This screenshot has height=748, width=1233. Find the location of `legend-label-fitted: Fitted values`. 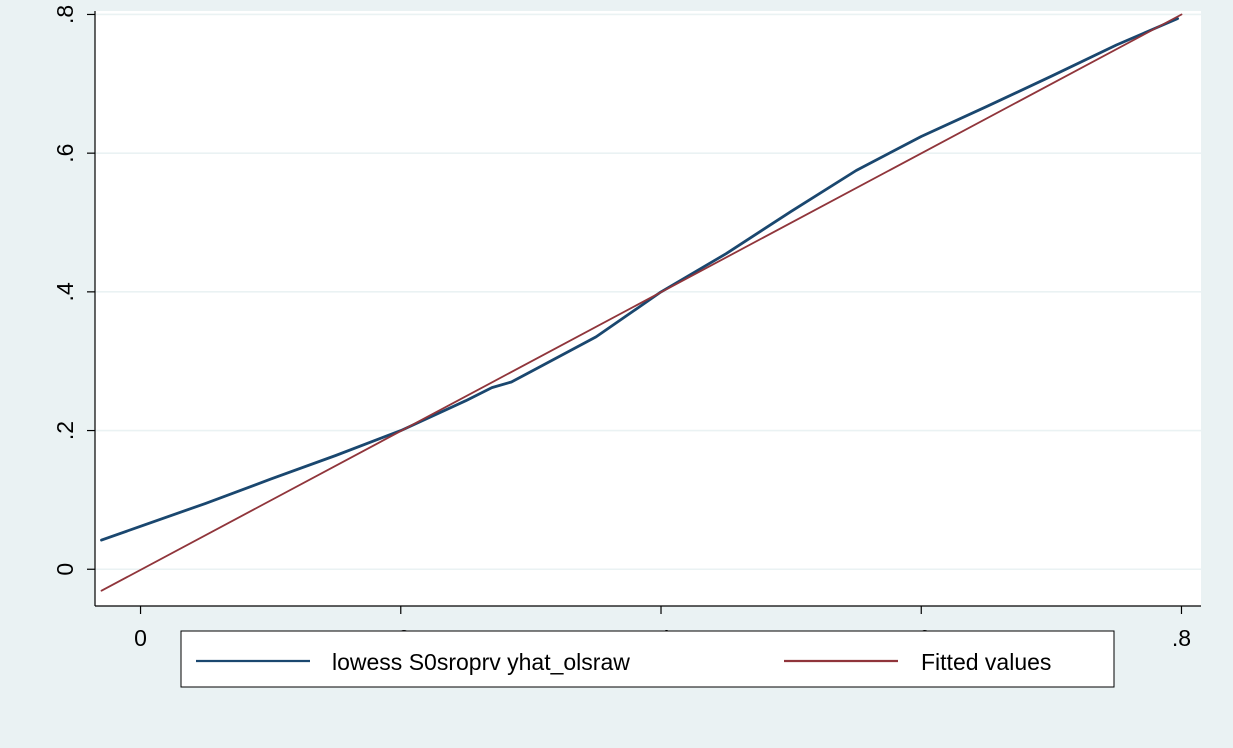

legend-label-fitted: Fitted values is located at coordinates (986, 662).